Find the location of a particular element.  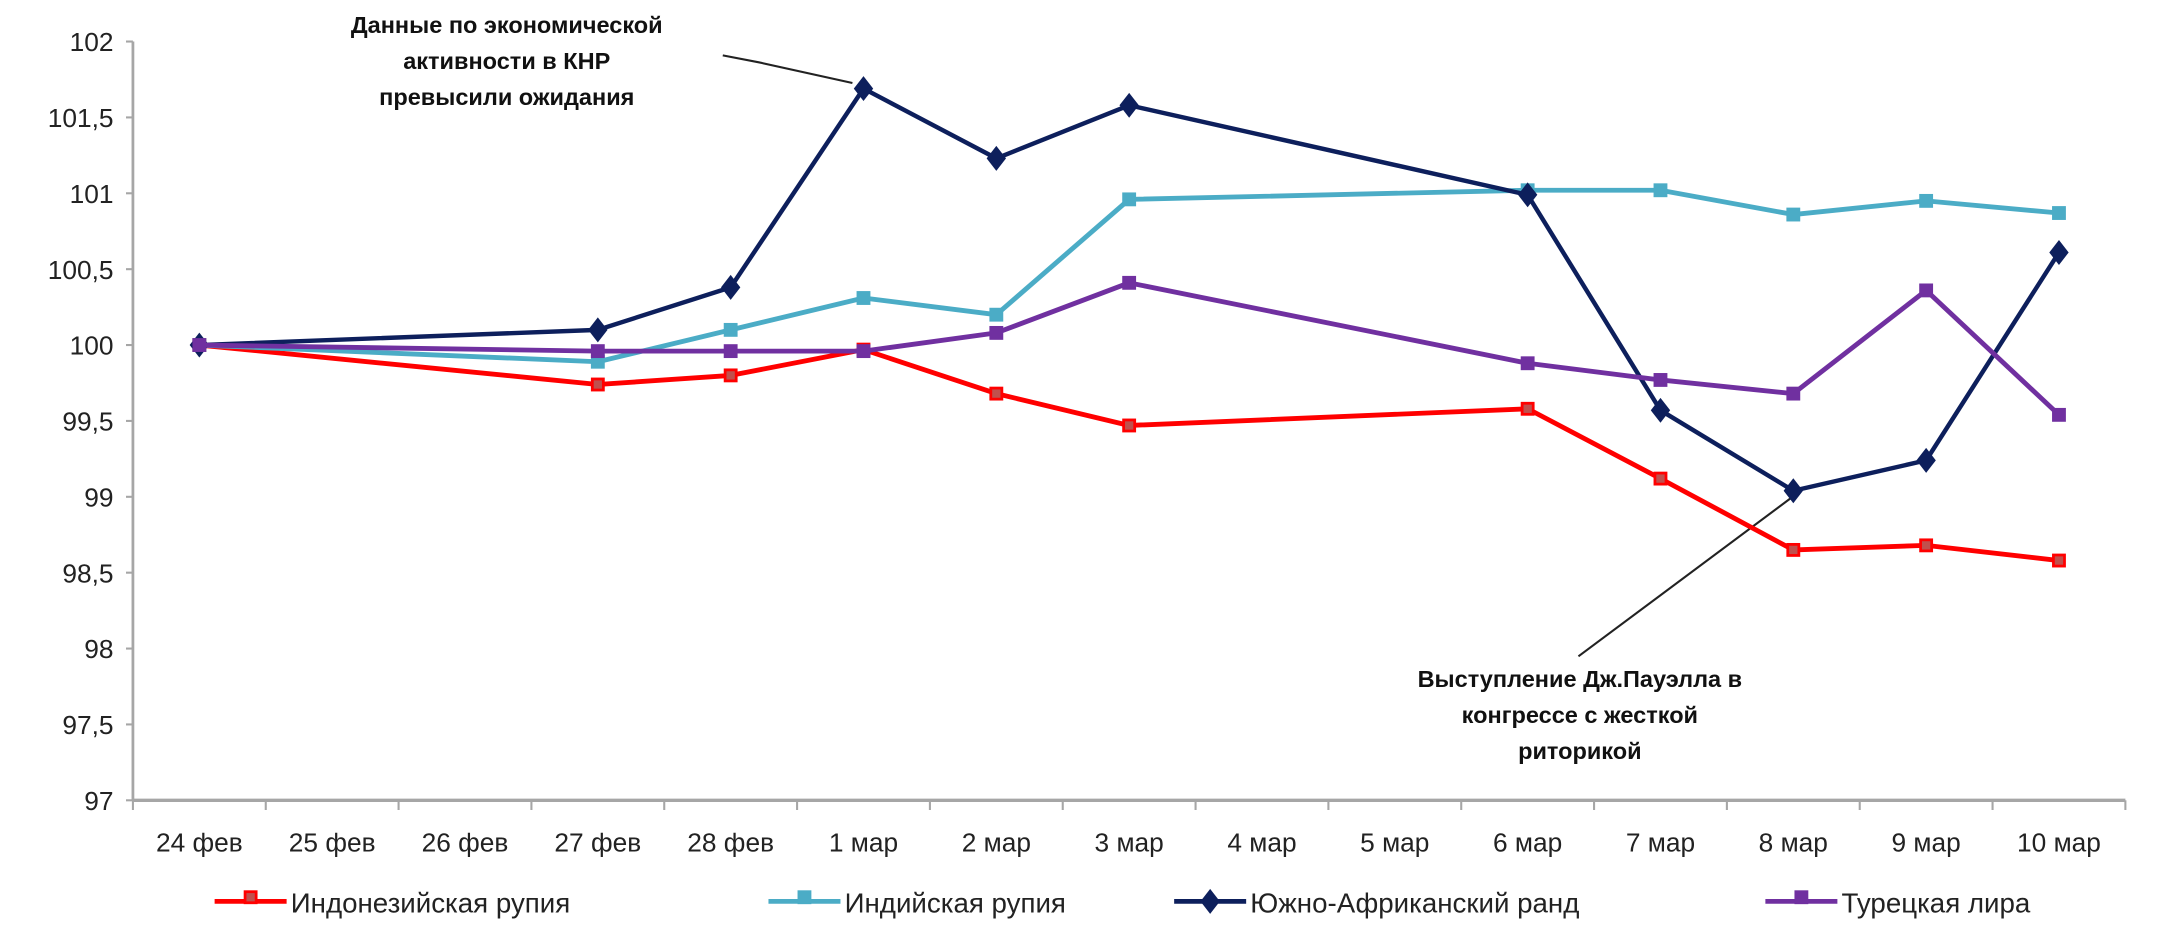

legend-label: Южно-Африканский ранд is located at coordinates (1414, 902).